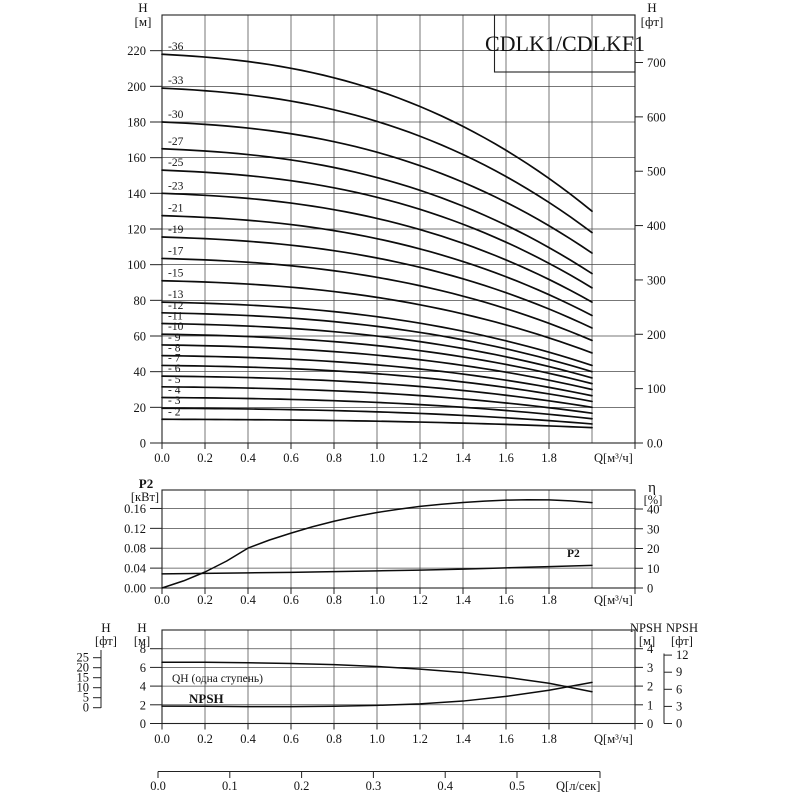  I want to click on h-m-tick-label: 160, so click(136, 158).